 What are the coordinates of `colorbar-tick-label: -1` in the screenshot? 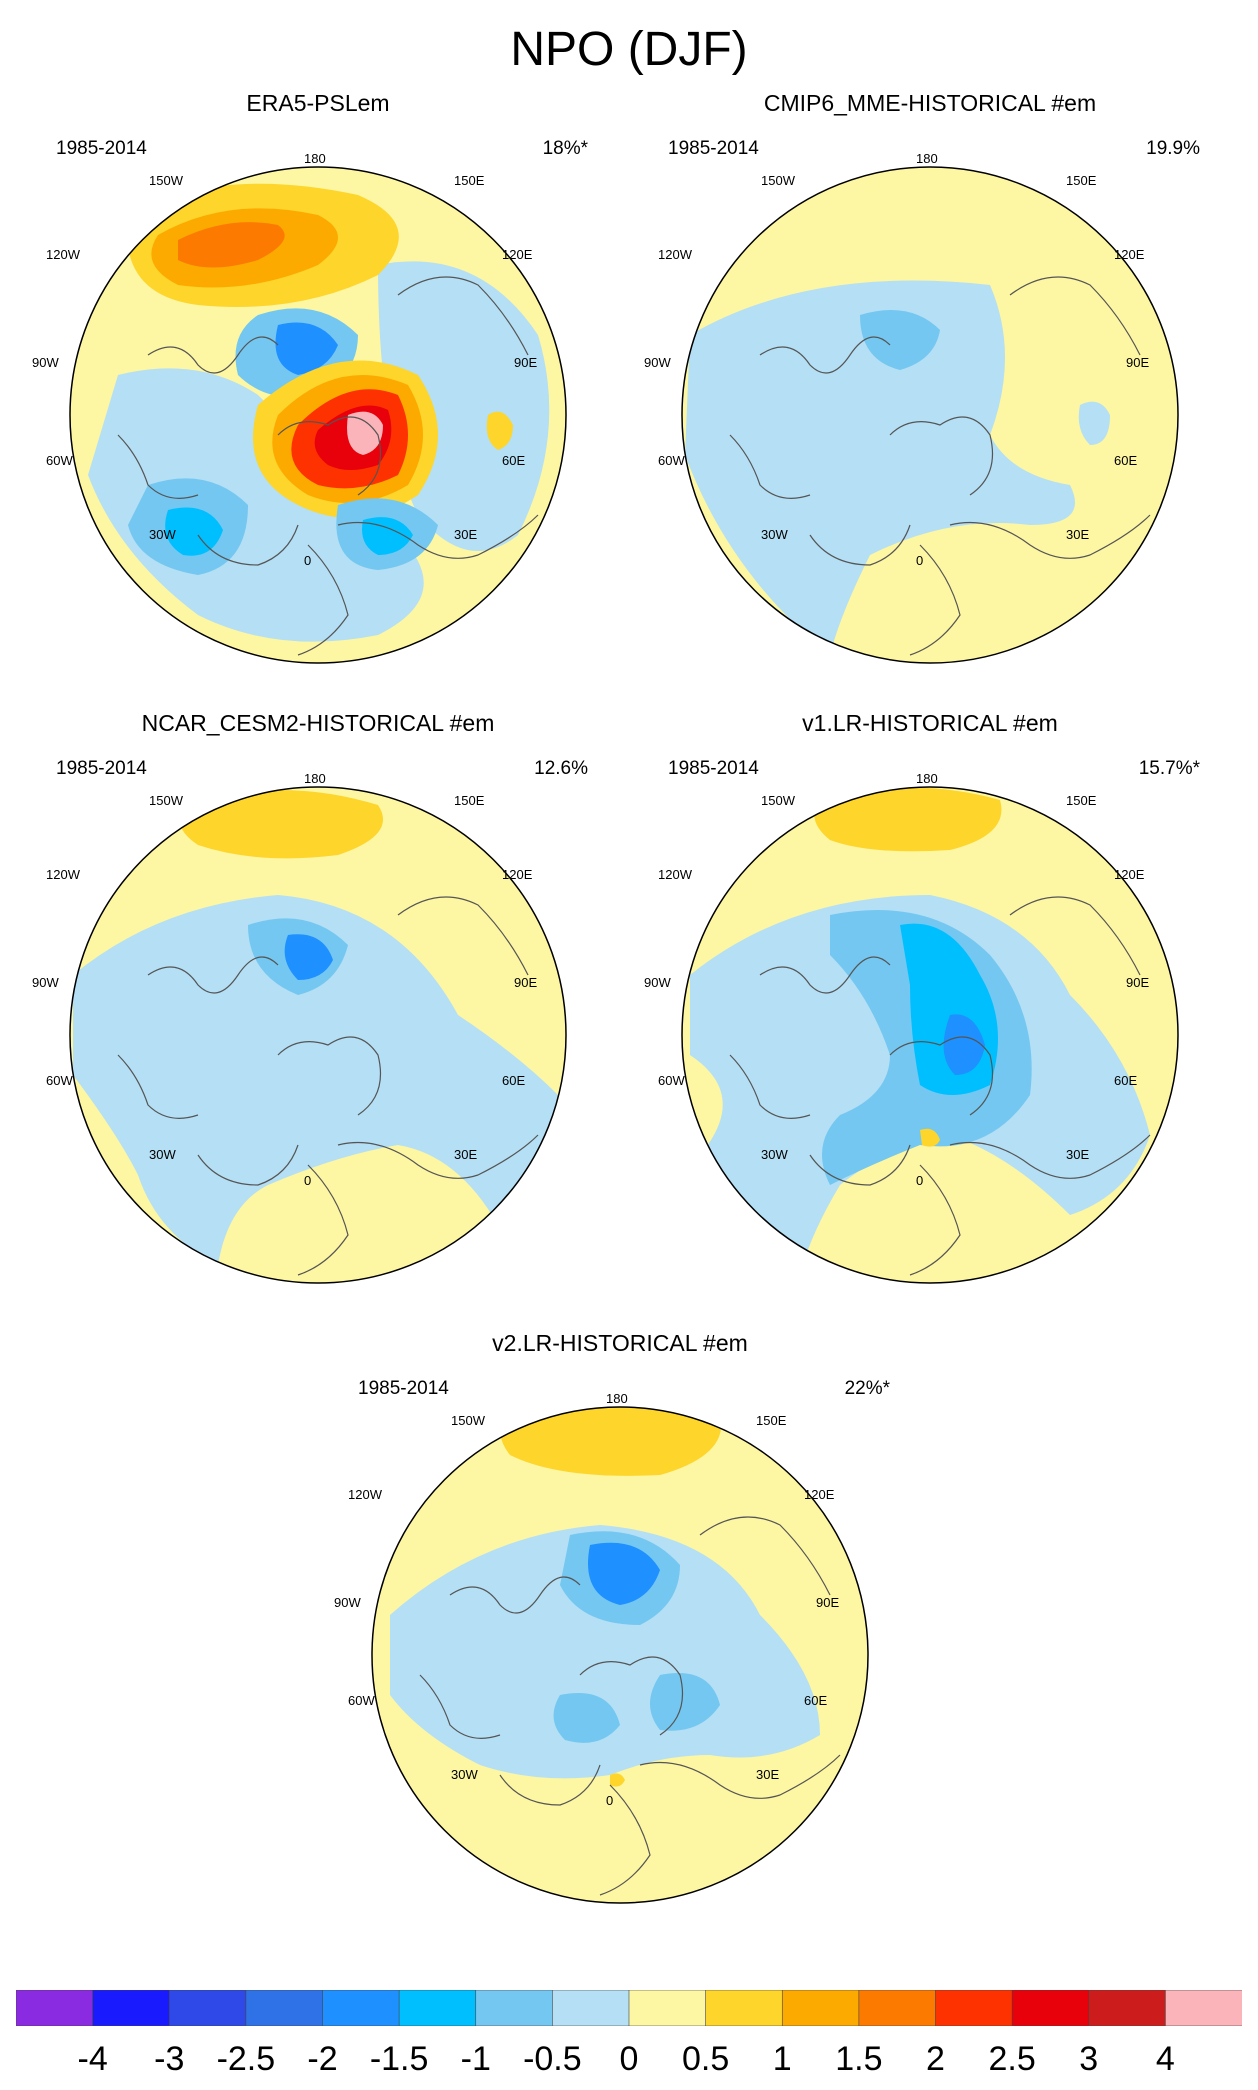 It's located at (475, 2059).